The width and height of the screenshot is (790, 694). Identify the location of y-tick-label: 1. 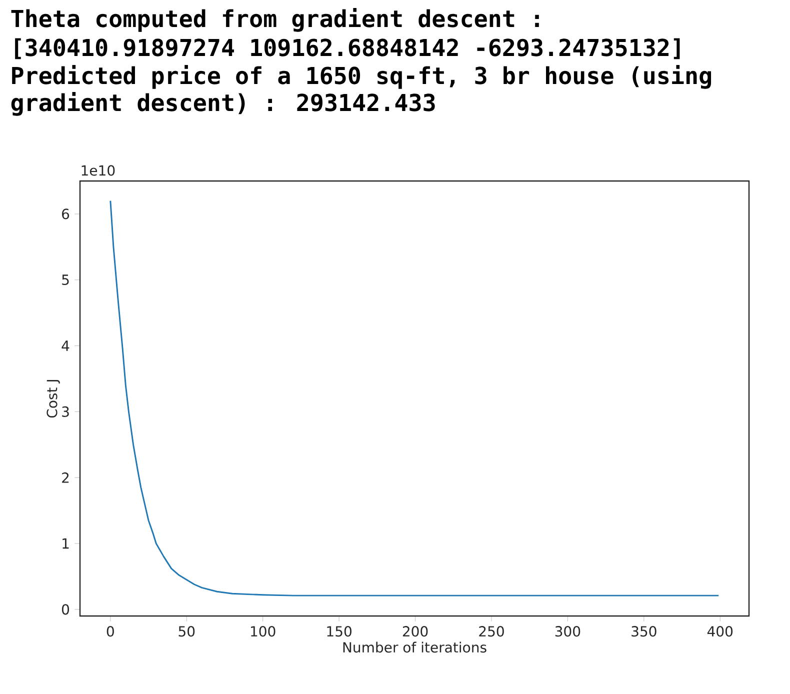
(65, 543).